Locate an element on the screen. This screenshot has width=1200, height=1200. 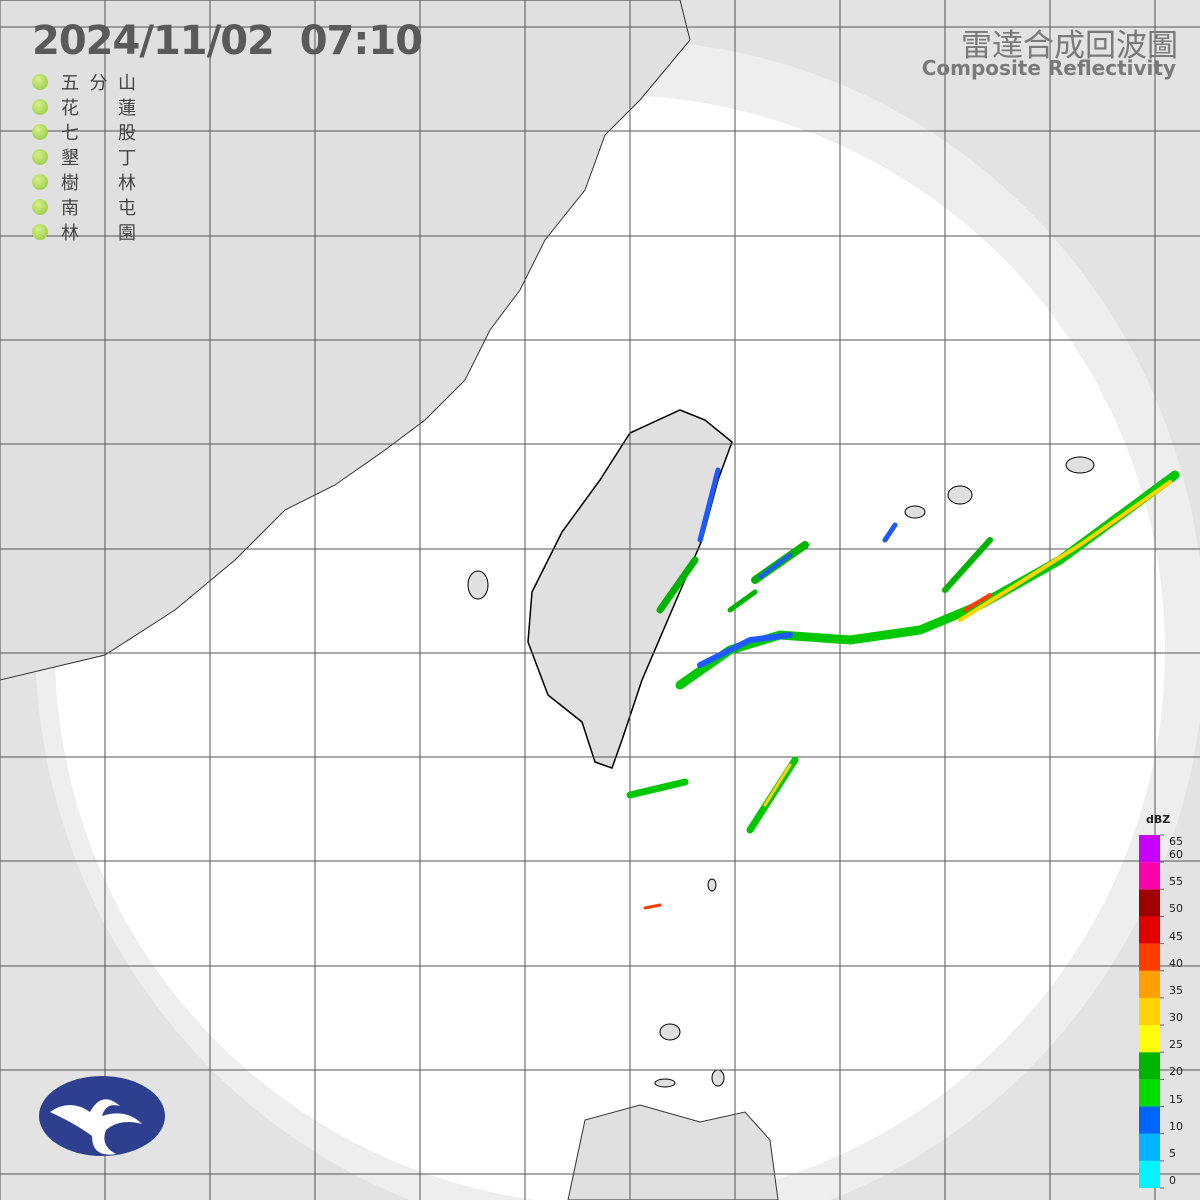
station: 林園 is located at coordinates (84, 231).